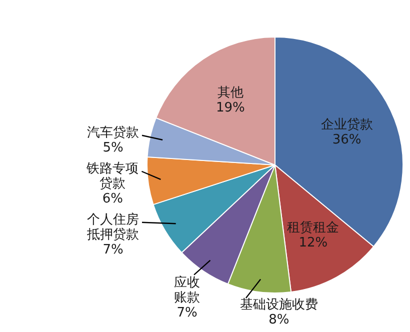 The image size is (410, 332). What do you see at coordinates (113, 199) in the screenshot?
I see `data-label: 6%` at bounding box center [113, 199].